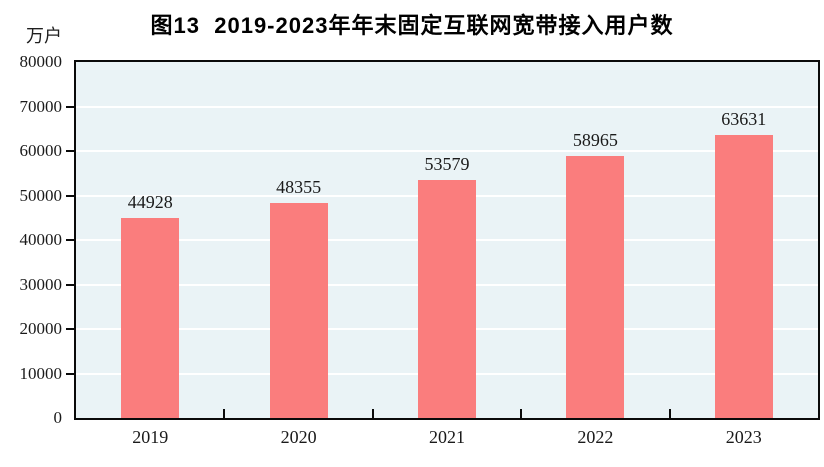 The width and height of the screenshot is (824, 467). I want to click on y-axis-tick-label: 10000, so click(41, 373).